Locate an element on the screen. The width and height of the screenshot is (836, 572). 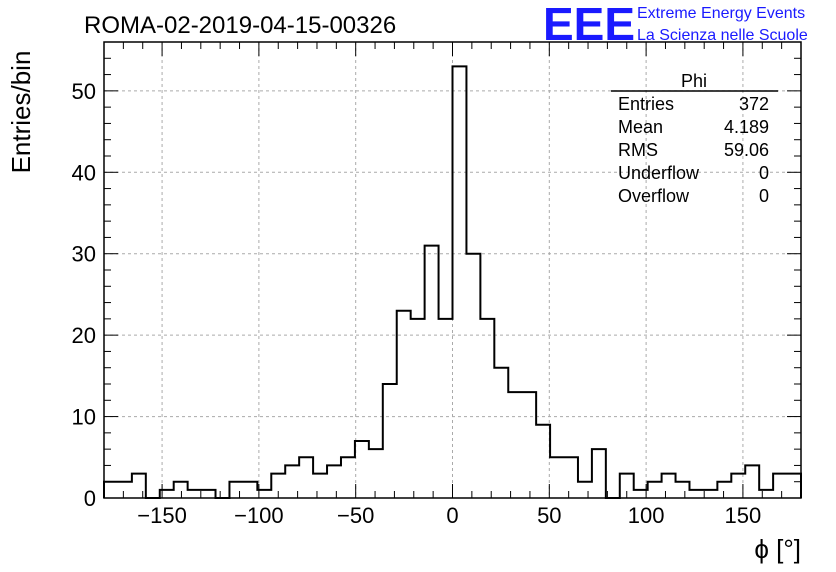
logo-mark: EEE is located at coordinates (589, 25).